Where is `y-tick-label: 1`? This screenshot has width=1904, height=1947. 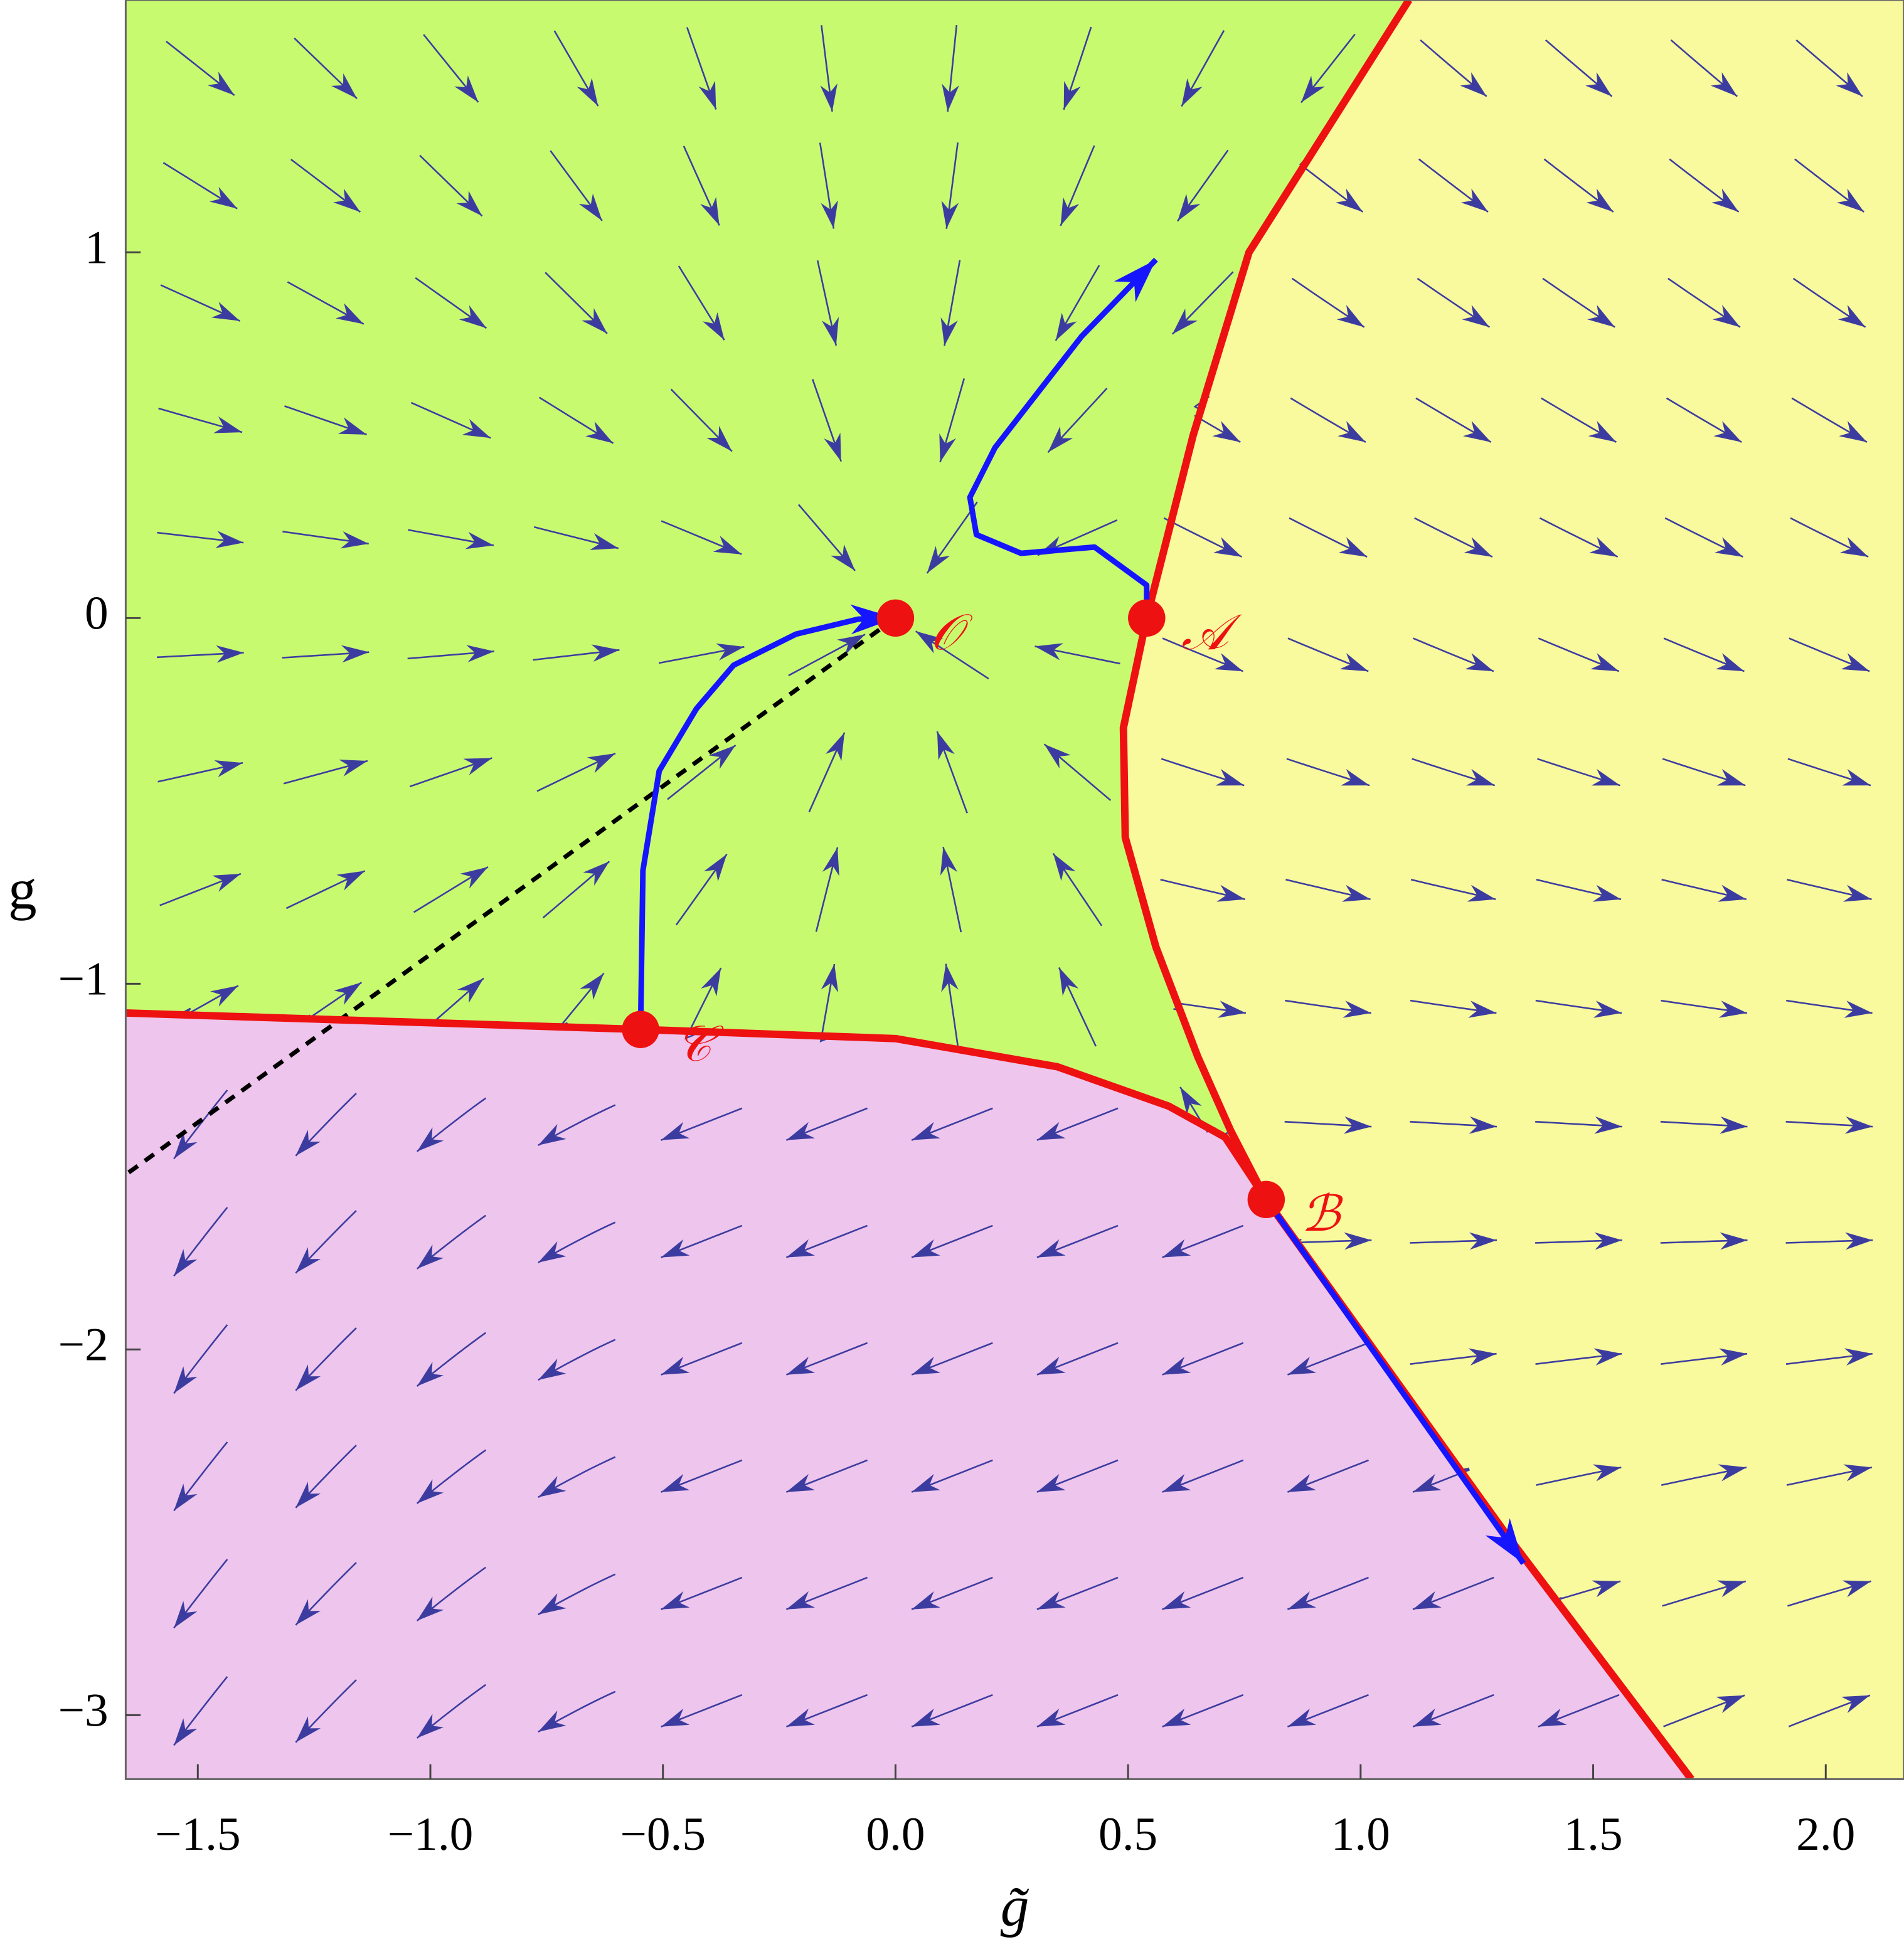
y-tick-label: 1 is located at coordinates (97, 248).